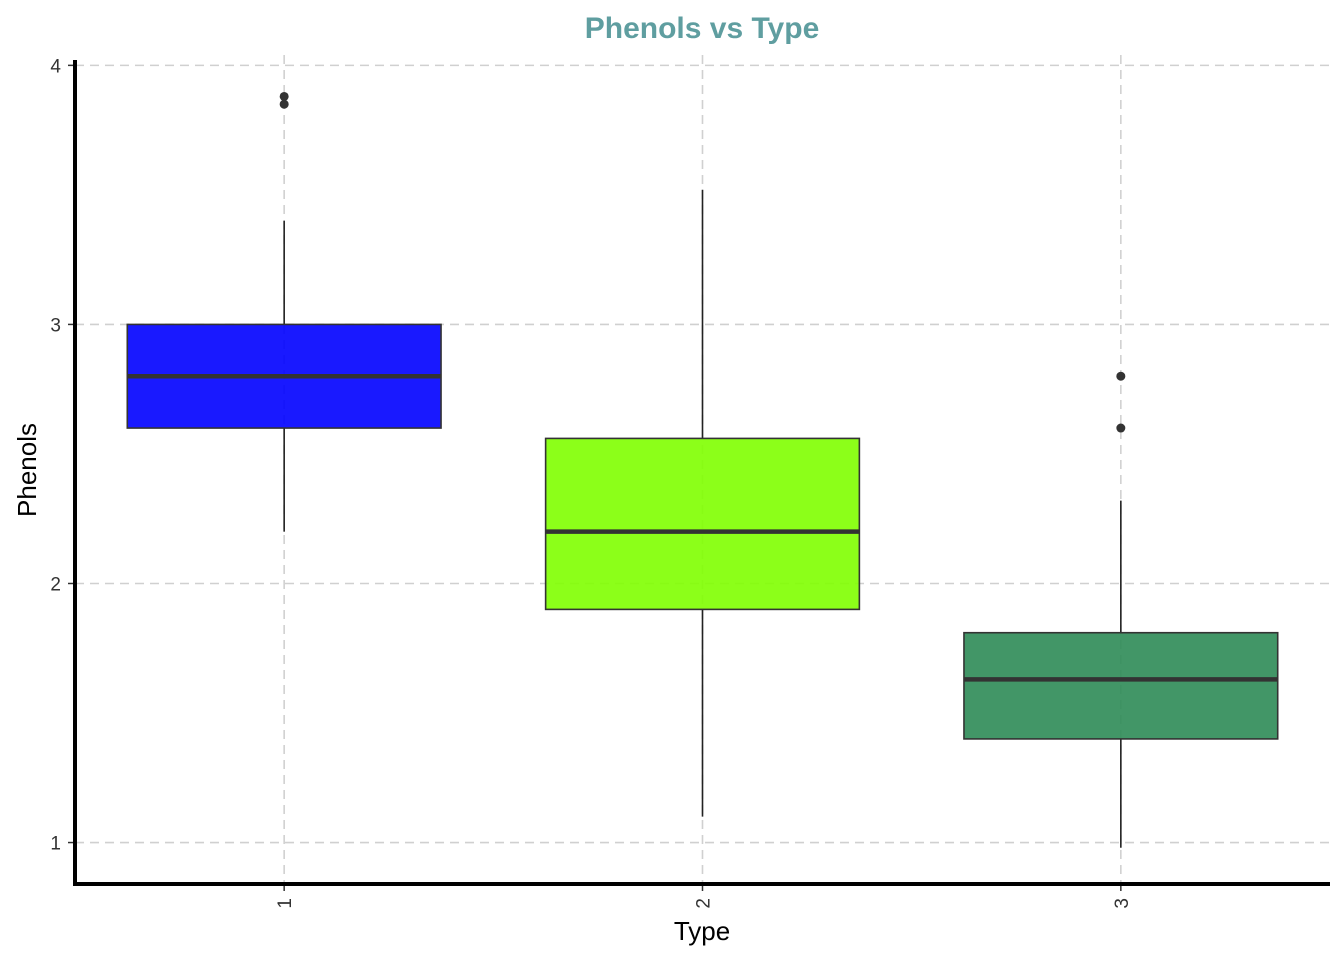  Describe the element at coordinates (55, 325) in the screenshot. I see `y-tick-label: 3` at that location.